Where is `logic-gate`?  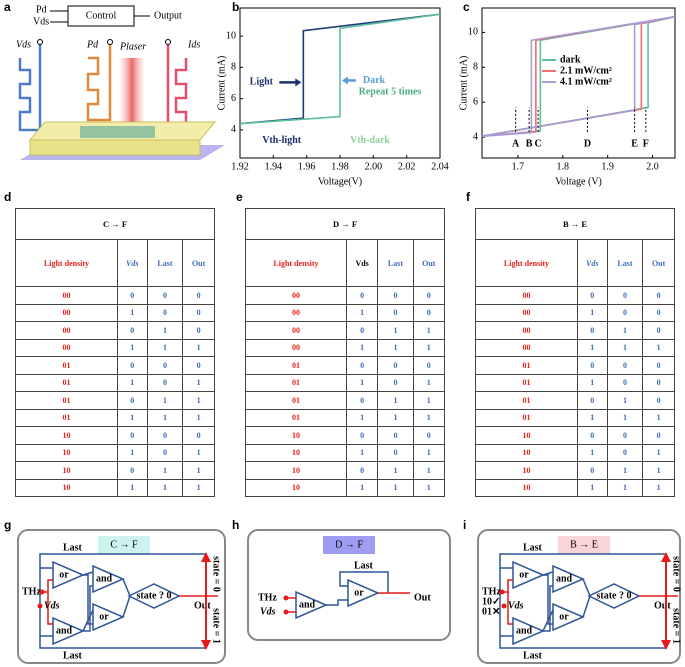
logic-gate is located at coordinates (568, 617).